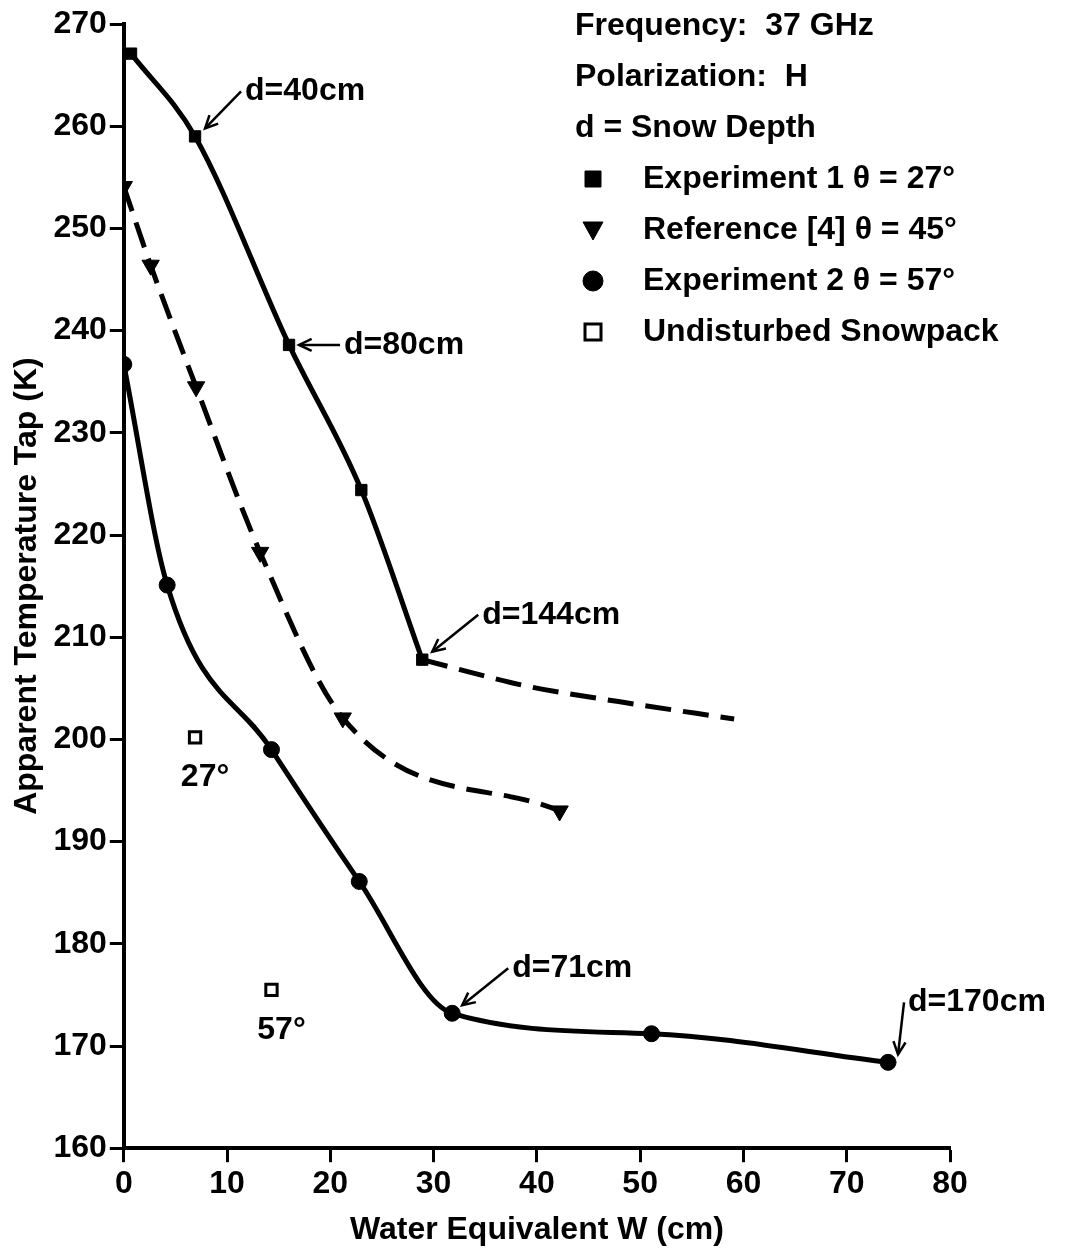  What do you see at coordinates (572, 966) in the screenshot?
I see `annotation: d=71cm` at bounding box center [572, 966].